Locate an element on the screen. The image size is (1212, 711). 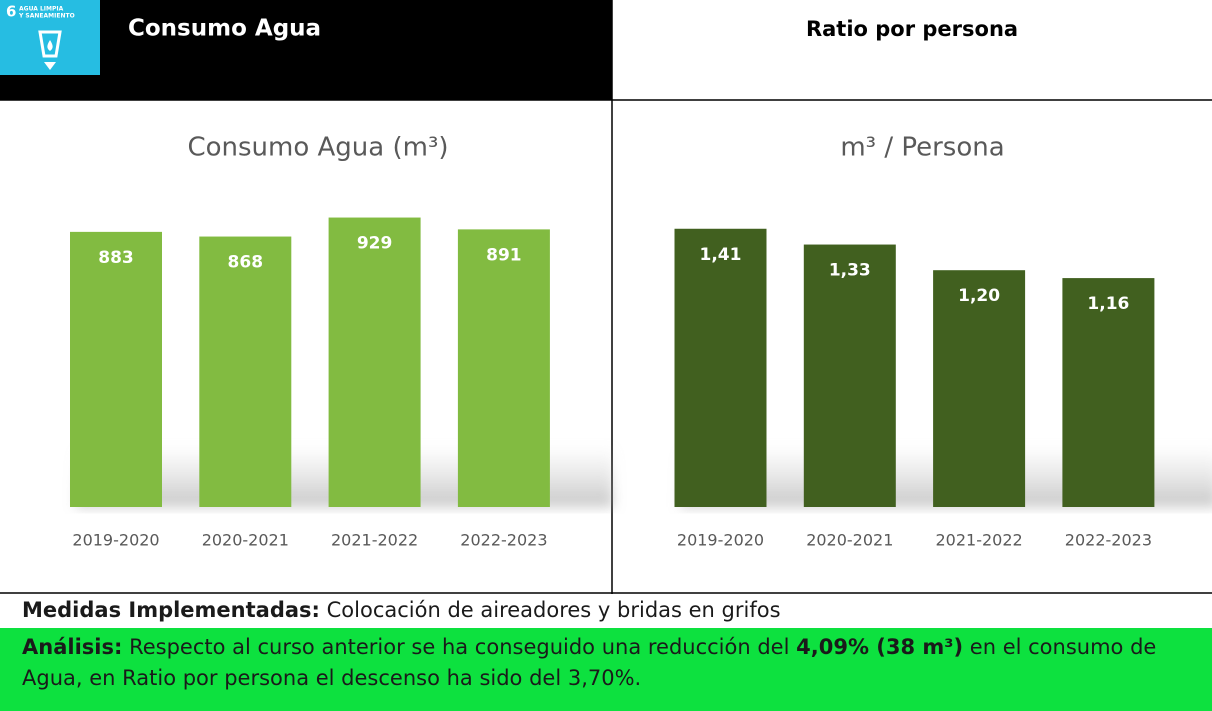
header-left-bg is located at coordinates (306, 50).